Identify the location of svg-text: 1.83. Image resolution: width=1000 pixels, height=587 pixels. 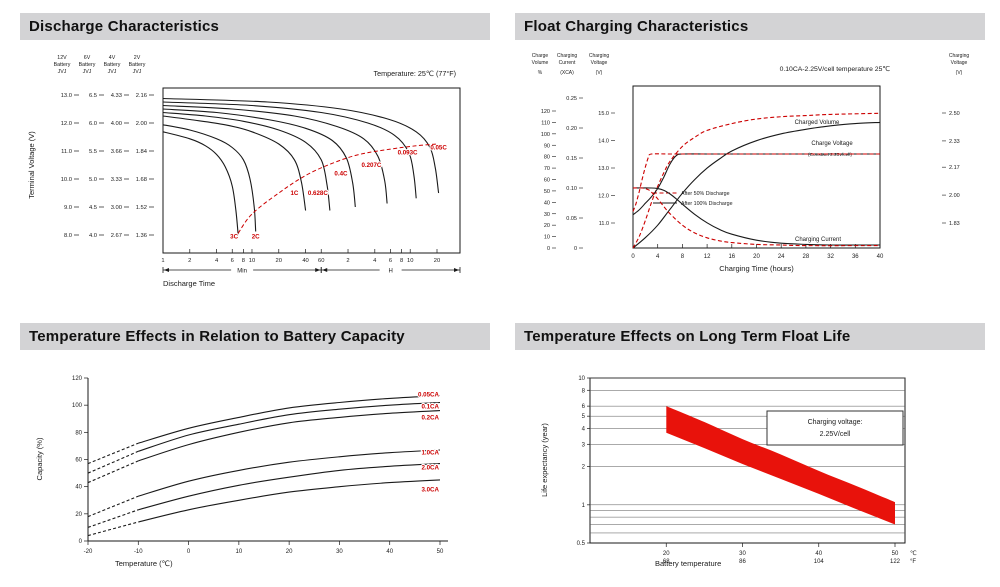
(954, 224).